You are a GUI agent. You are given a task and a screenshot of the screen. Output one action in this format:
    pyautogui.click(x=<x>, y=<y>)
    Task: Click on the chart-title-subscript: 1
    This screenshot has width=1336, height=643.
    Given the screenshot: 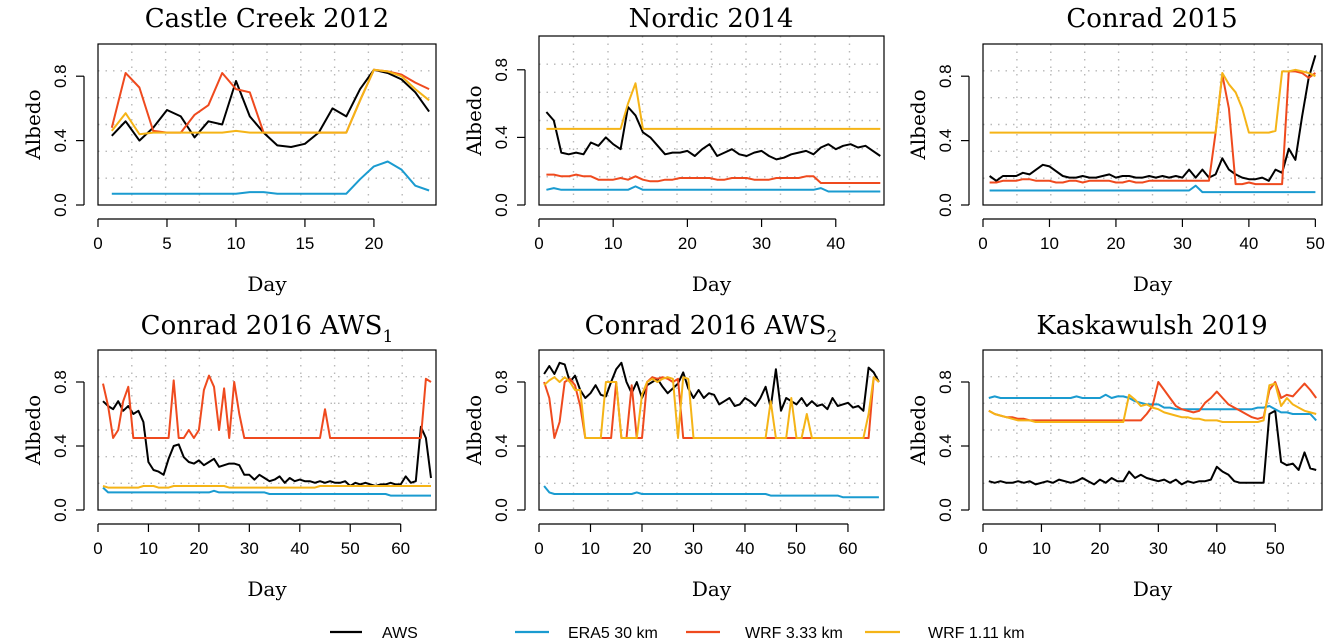 What is the action you would take?
    pyautogui.click(x=388, y=337)
    